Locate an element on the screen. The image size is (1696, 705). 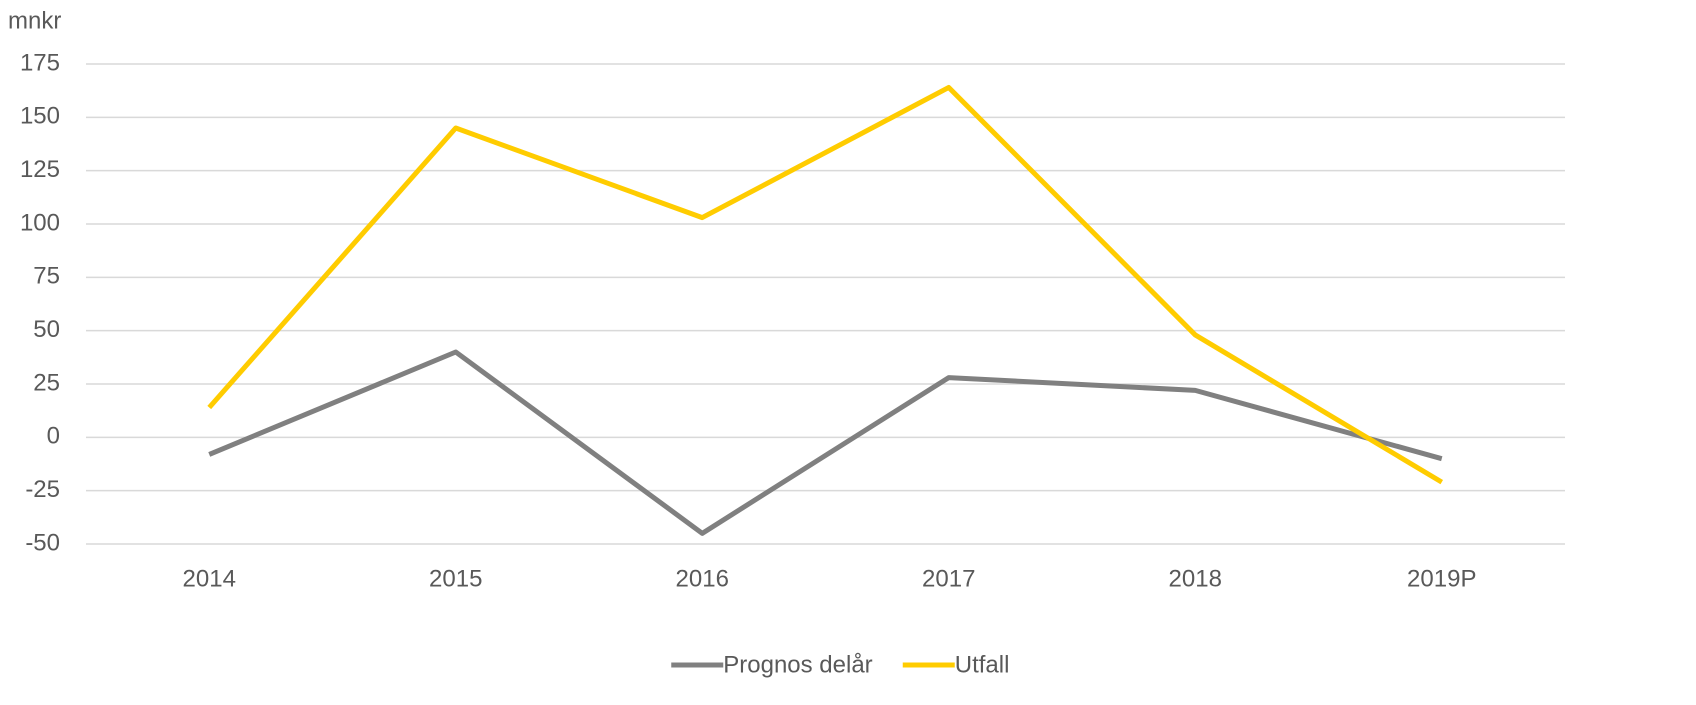
y-tick-label: 50 is located at coordinates (46, 329).